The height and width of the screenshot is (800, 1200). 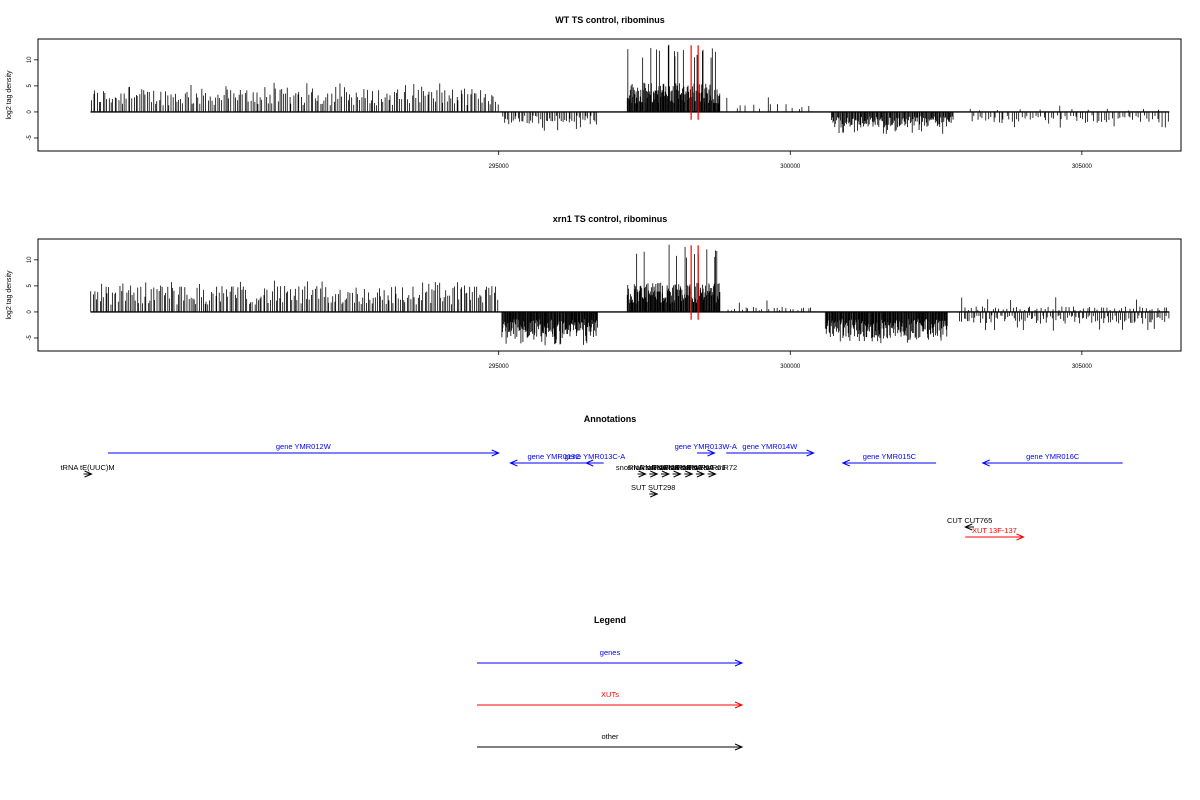 I want to click on wt-x-tick-label: 295000, so click(x=499, y=167).